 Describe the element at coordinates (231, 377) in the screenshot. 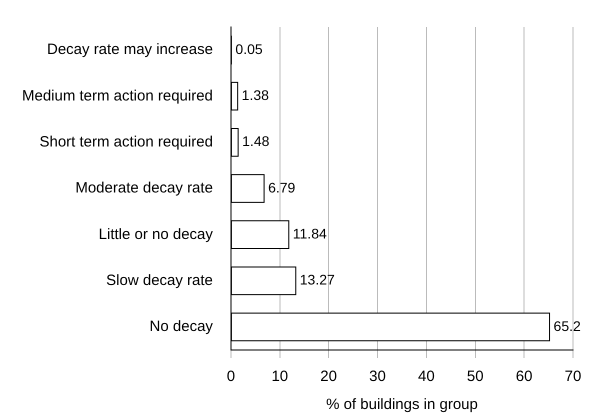

I see `x-tick-label: 0` at that location.